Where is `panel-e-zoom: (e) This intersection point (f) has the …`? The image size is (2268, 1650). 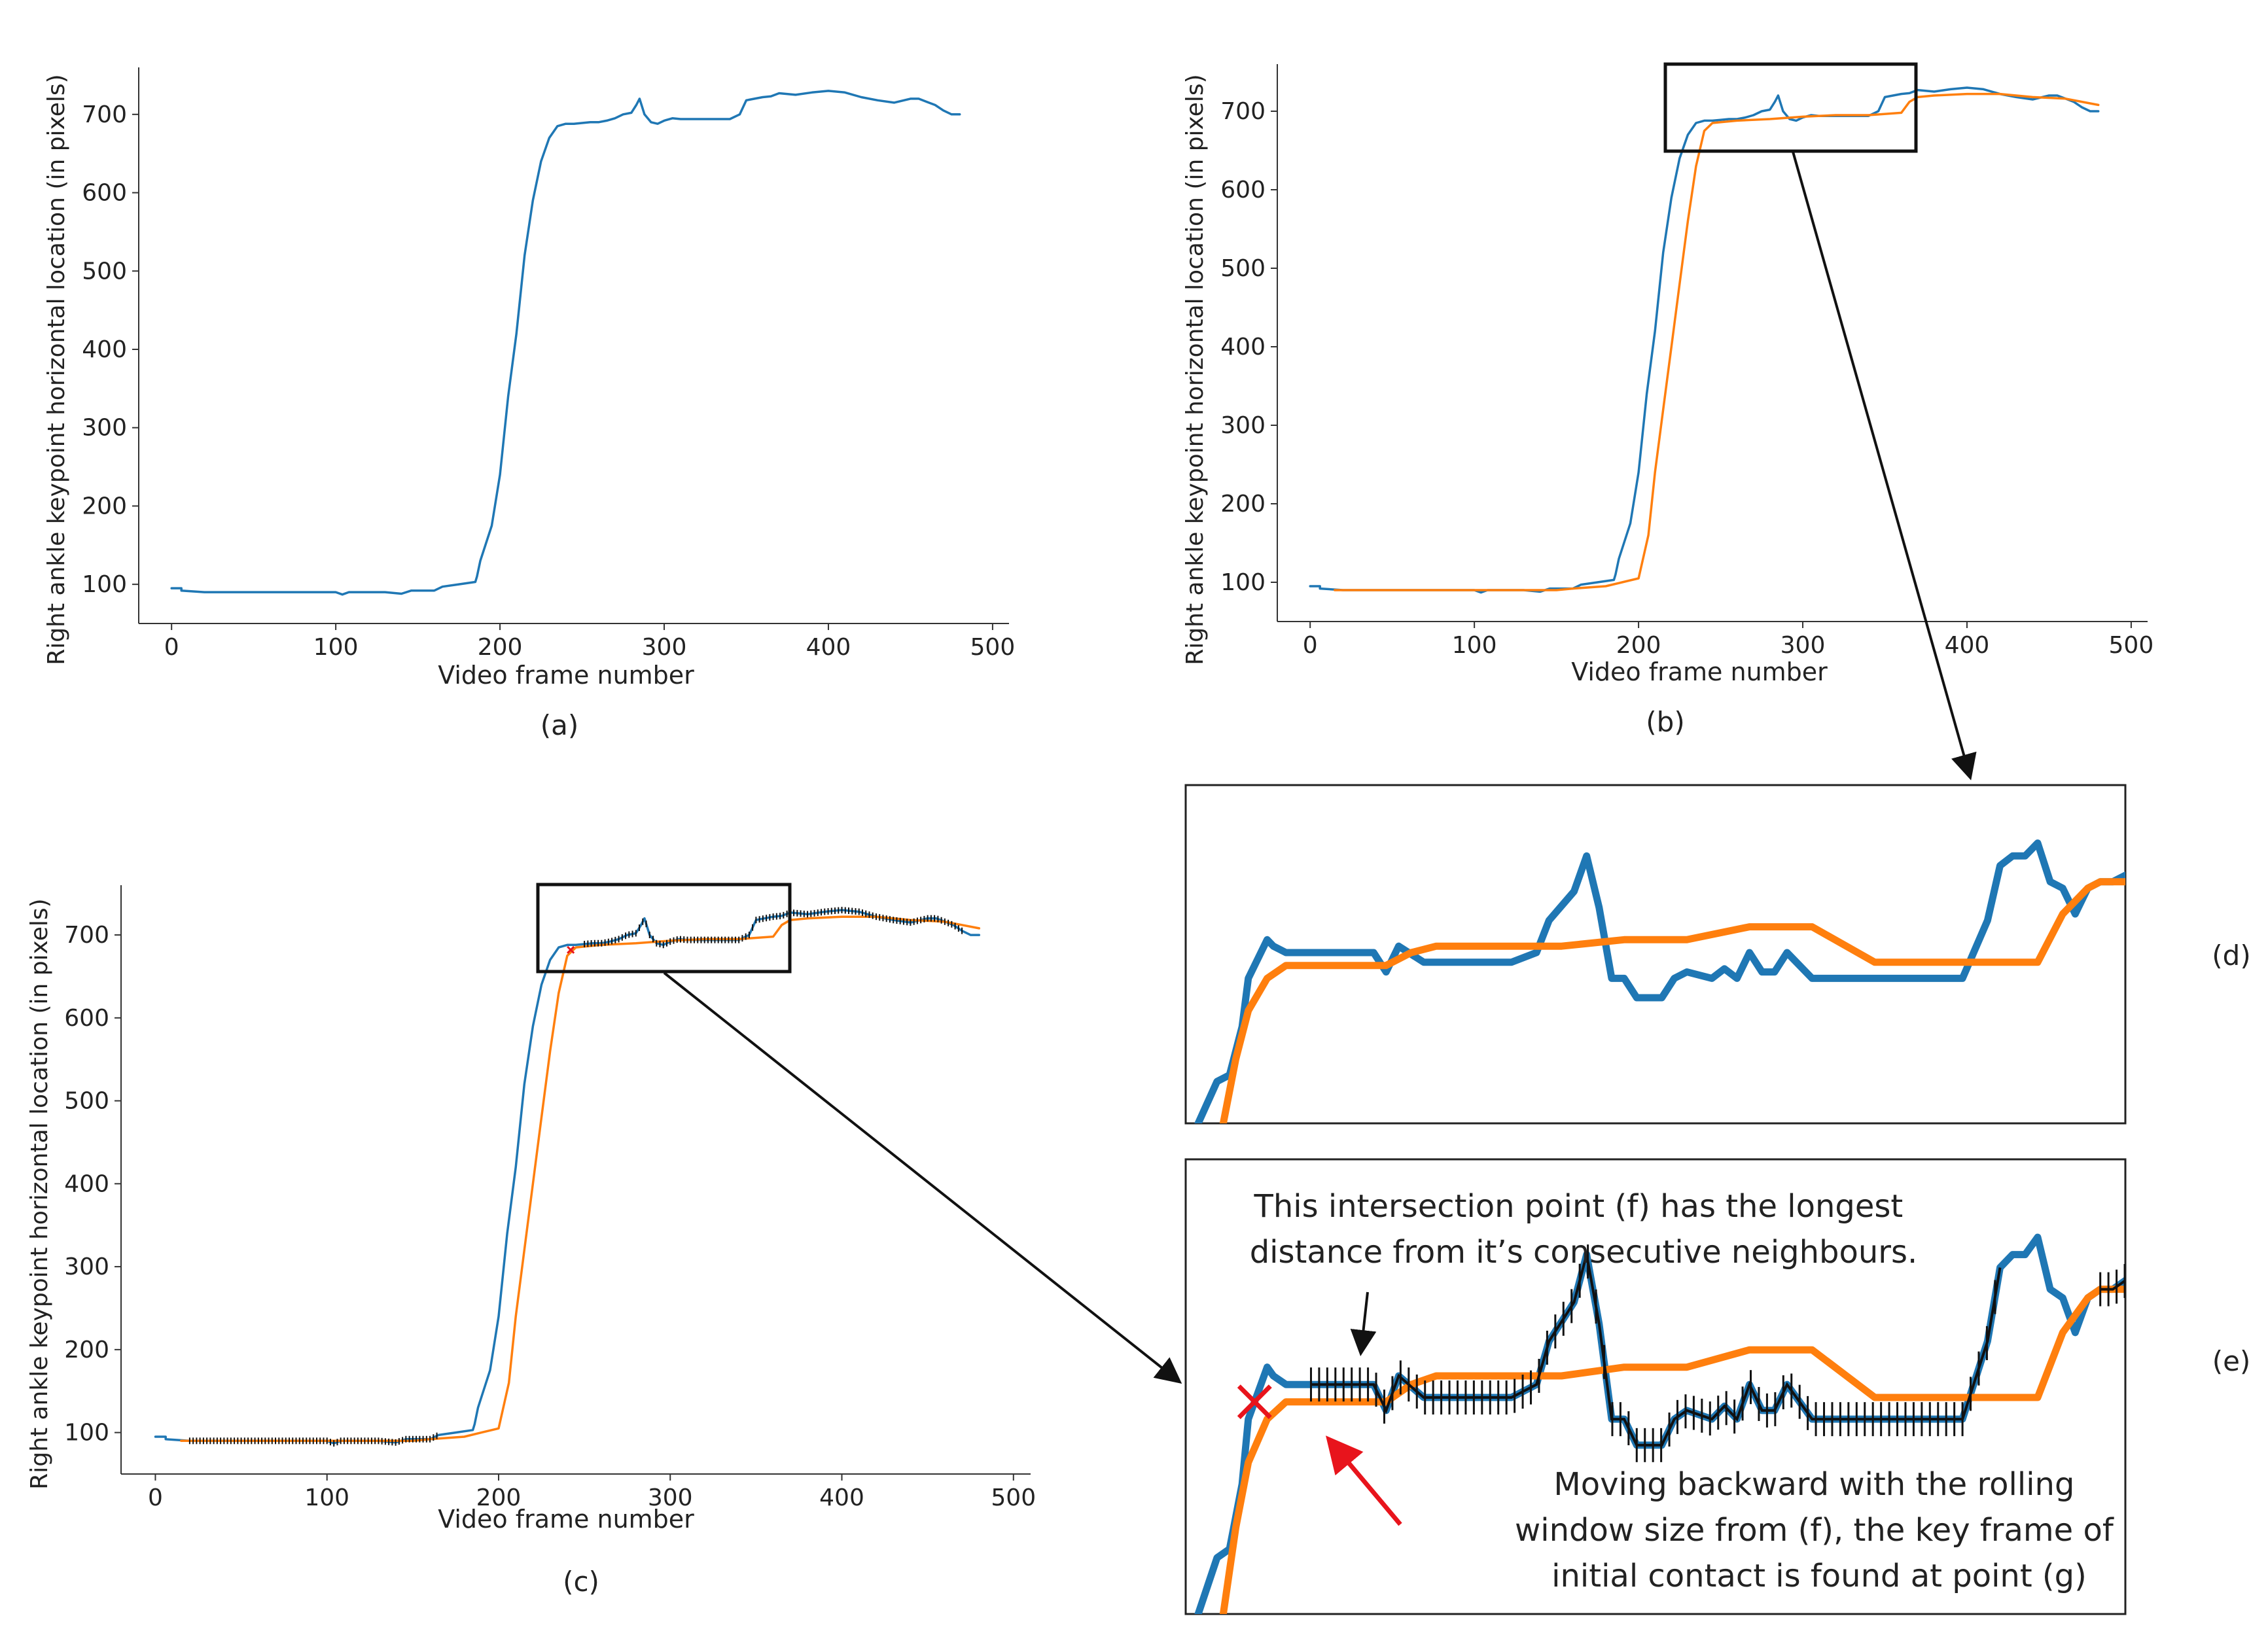
panel-e-zoom: (e) This intersection point (f) has the … is located at coordinates (1717, 1387).